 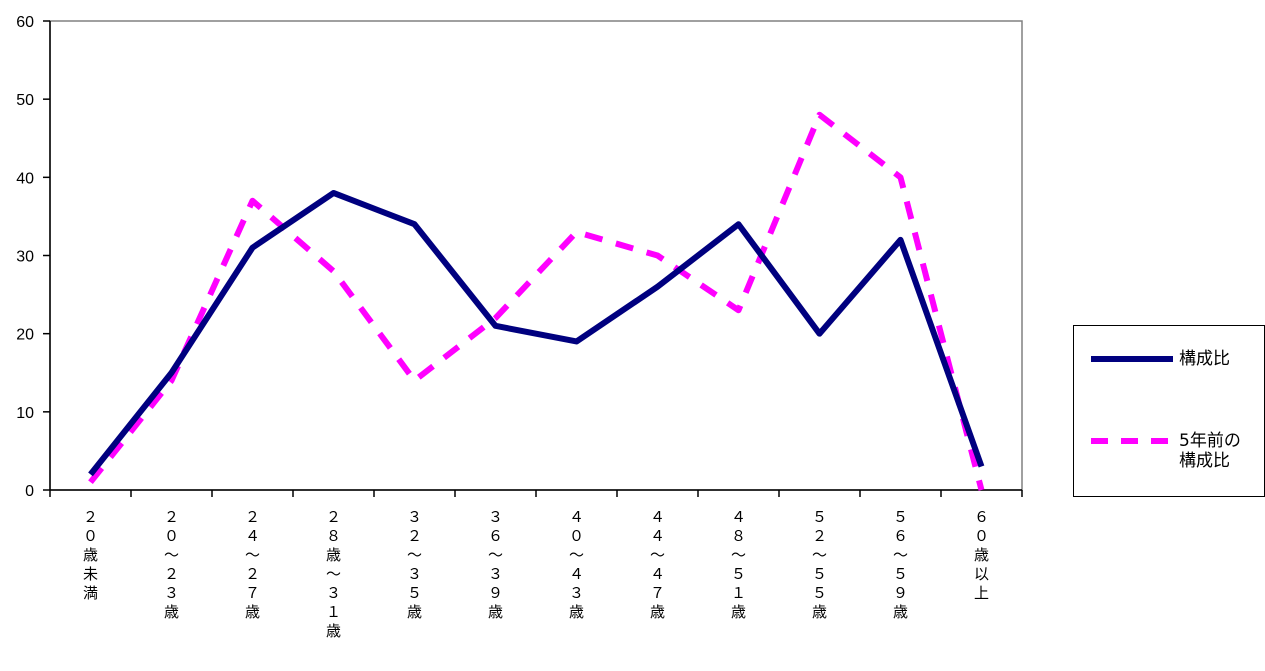 What do you see at coordinates (1169, 411) in the screenshot?
I see `legend: 構成比 5年前の 構成比` at bounding box center [1169, 411].